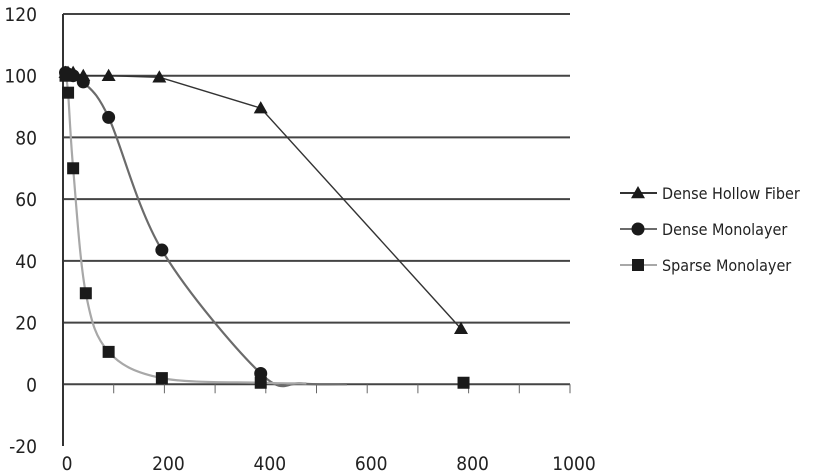 The height and width of the screenshot is (473, 820). Describe the element at coordinates (26, 138) in the screenshot. I see `y-tick-label: 80` at that location.